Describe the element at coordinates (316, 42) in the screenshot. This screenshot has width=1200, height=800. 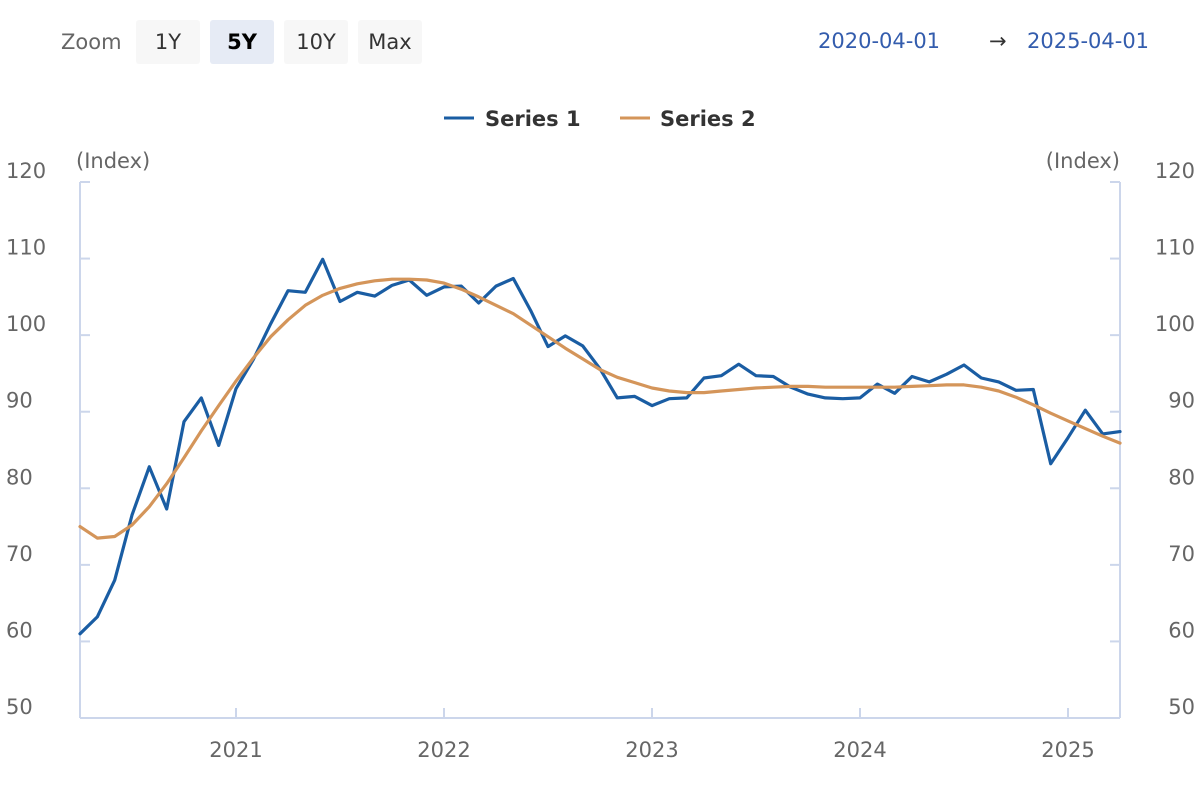
I see `zoom-10y-button: 10Y` at that location.